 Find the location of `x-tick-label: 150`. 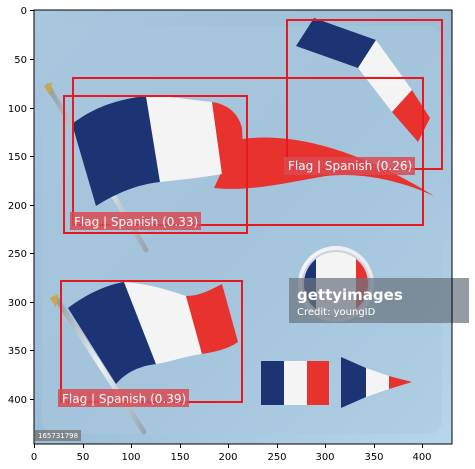

x-tick-label: 150 is located at coordinates (179, 457).